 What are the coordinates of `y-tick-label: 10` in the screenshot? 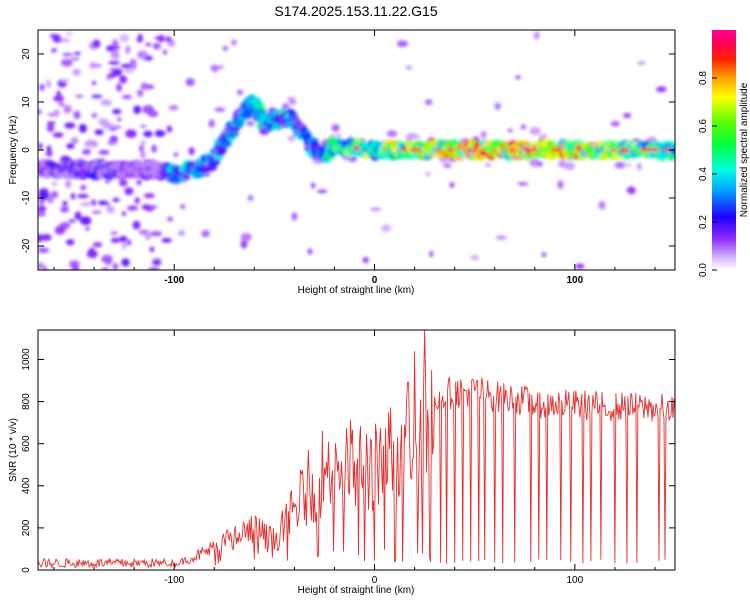 It's located at (26, 102).